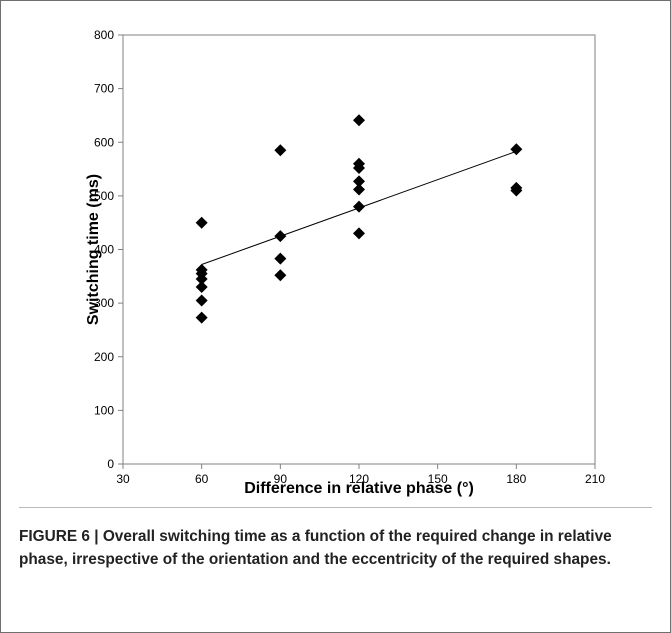 Image resolution: width=671 pixels, height=633 pixels. What do you see at coordinates (104, 142) in the screenshot?
I see `y-tick-label: 600` at bounding box center [104, 142].